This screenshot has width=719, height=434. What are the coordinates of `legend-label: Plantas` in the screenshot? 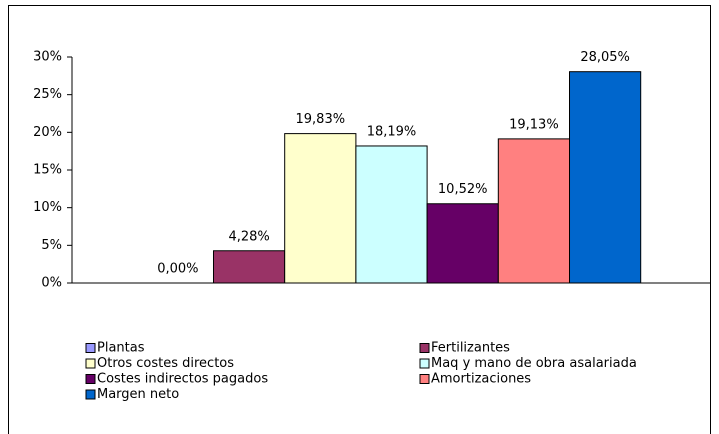 It's located at (121, 348).